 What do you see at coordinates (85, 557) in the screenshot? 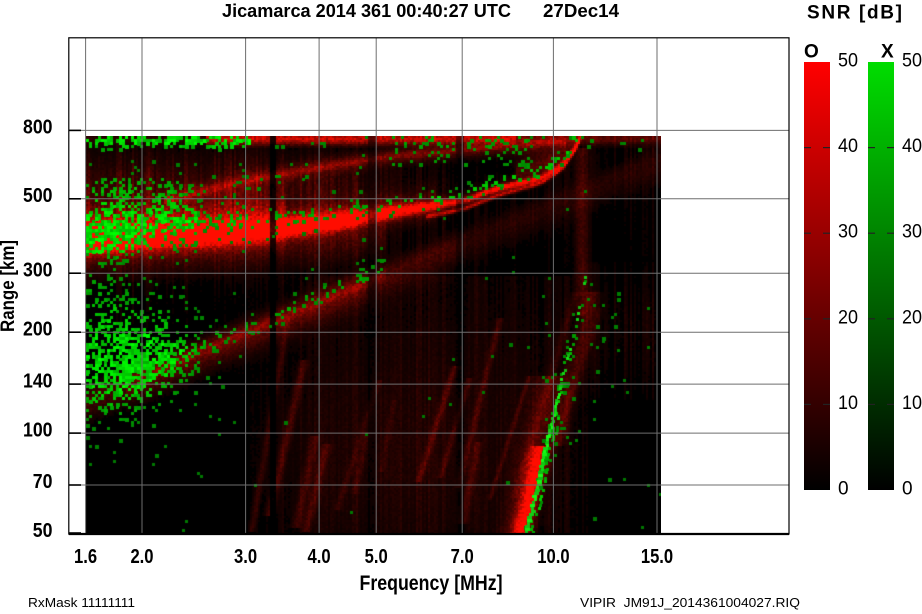
I see `svg-text: 1.6` at bounding box center [85, 557].